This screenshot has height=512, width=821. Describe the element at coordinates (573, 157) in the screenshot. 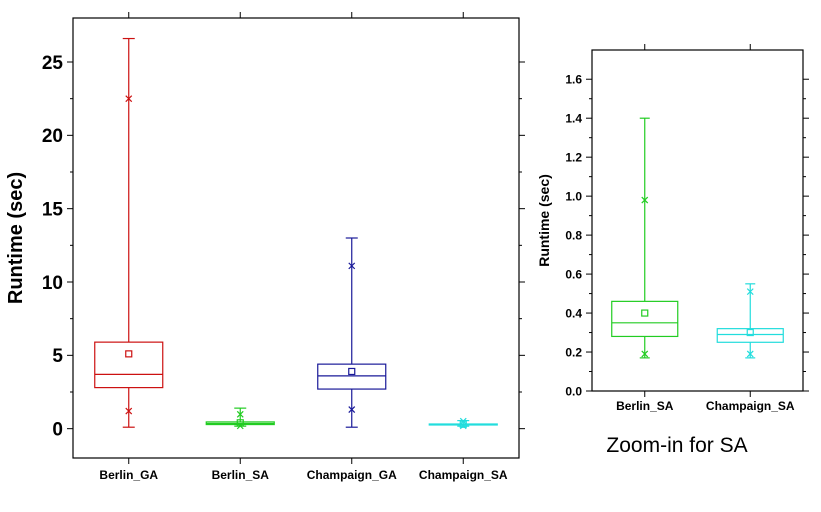

I see `y-tick-label: 1.2` at that location.